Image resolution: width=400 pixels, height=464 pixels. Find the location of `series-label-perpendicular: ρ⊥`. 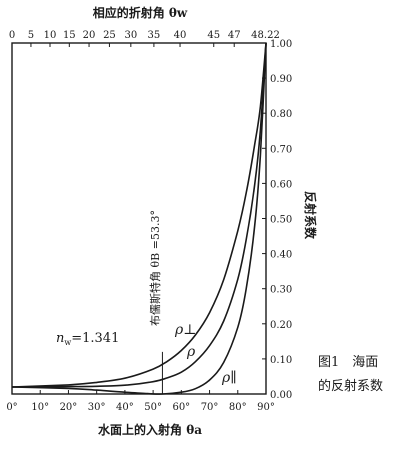

series-label-perpendicular: ρ⊥ is located at coordinates (185, 330).